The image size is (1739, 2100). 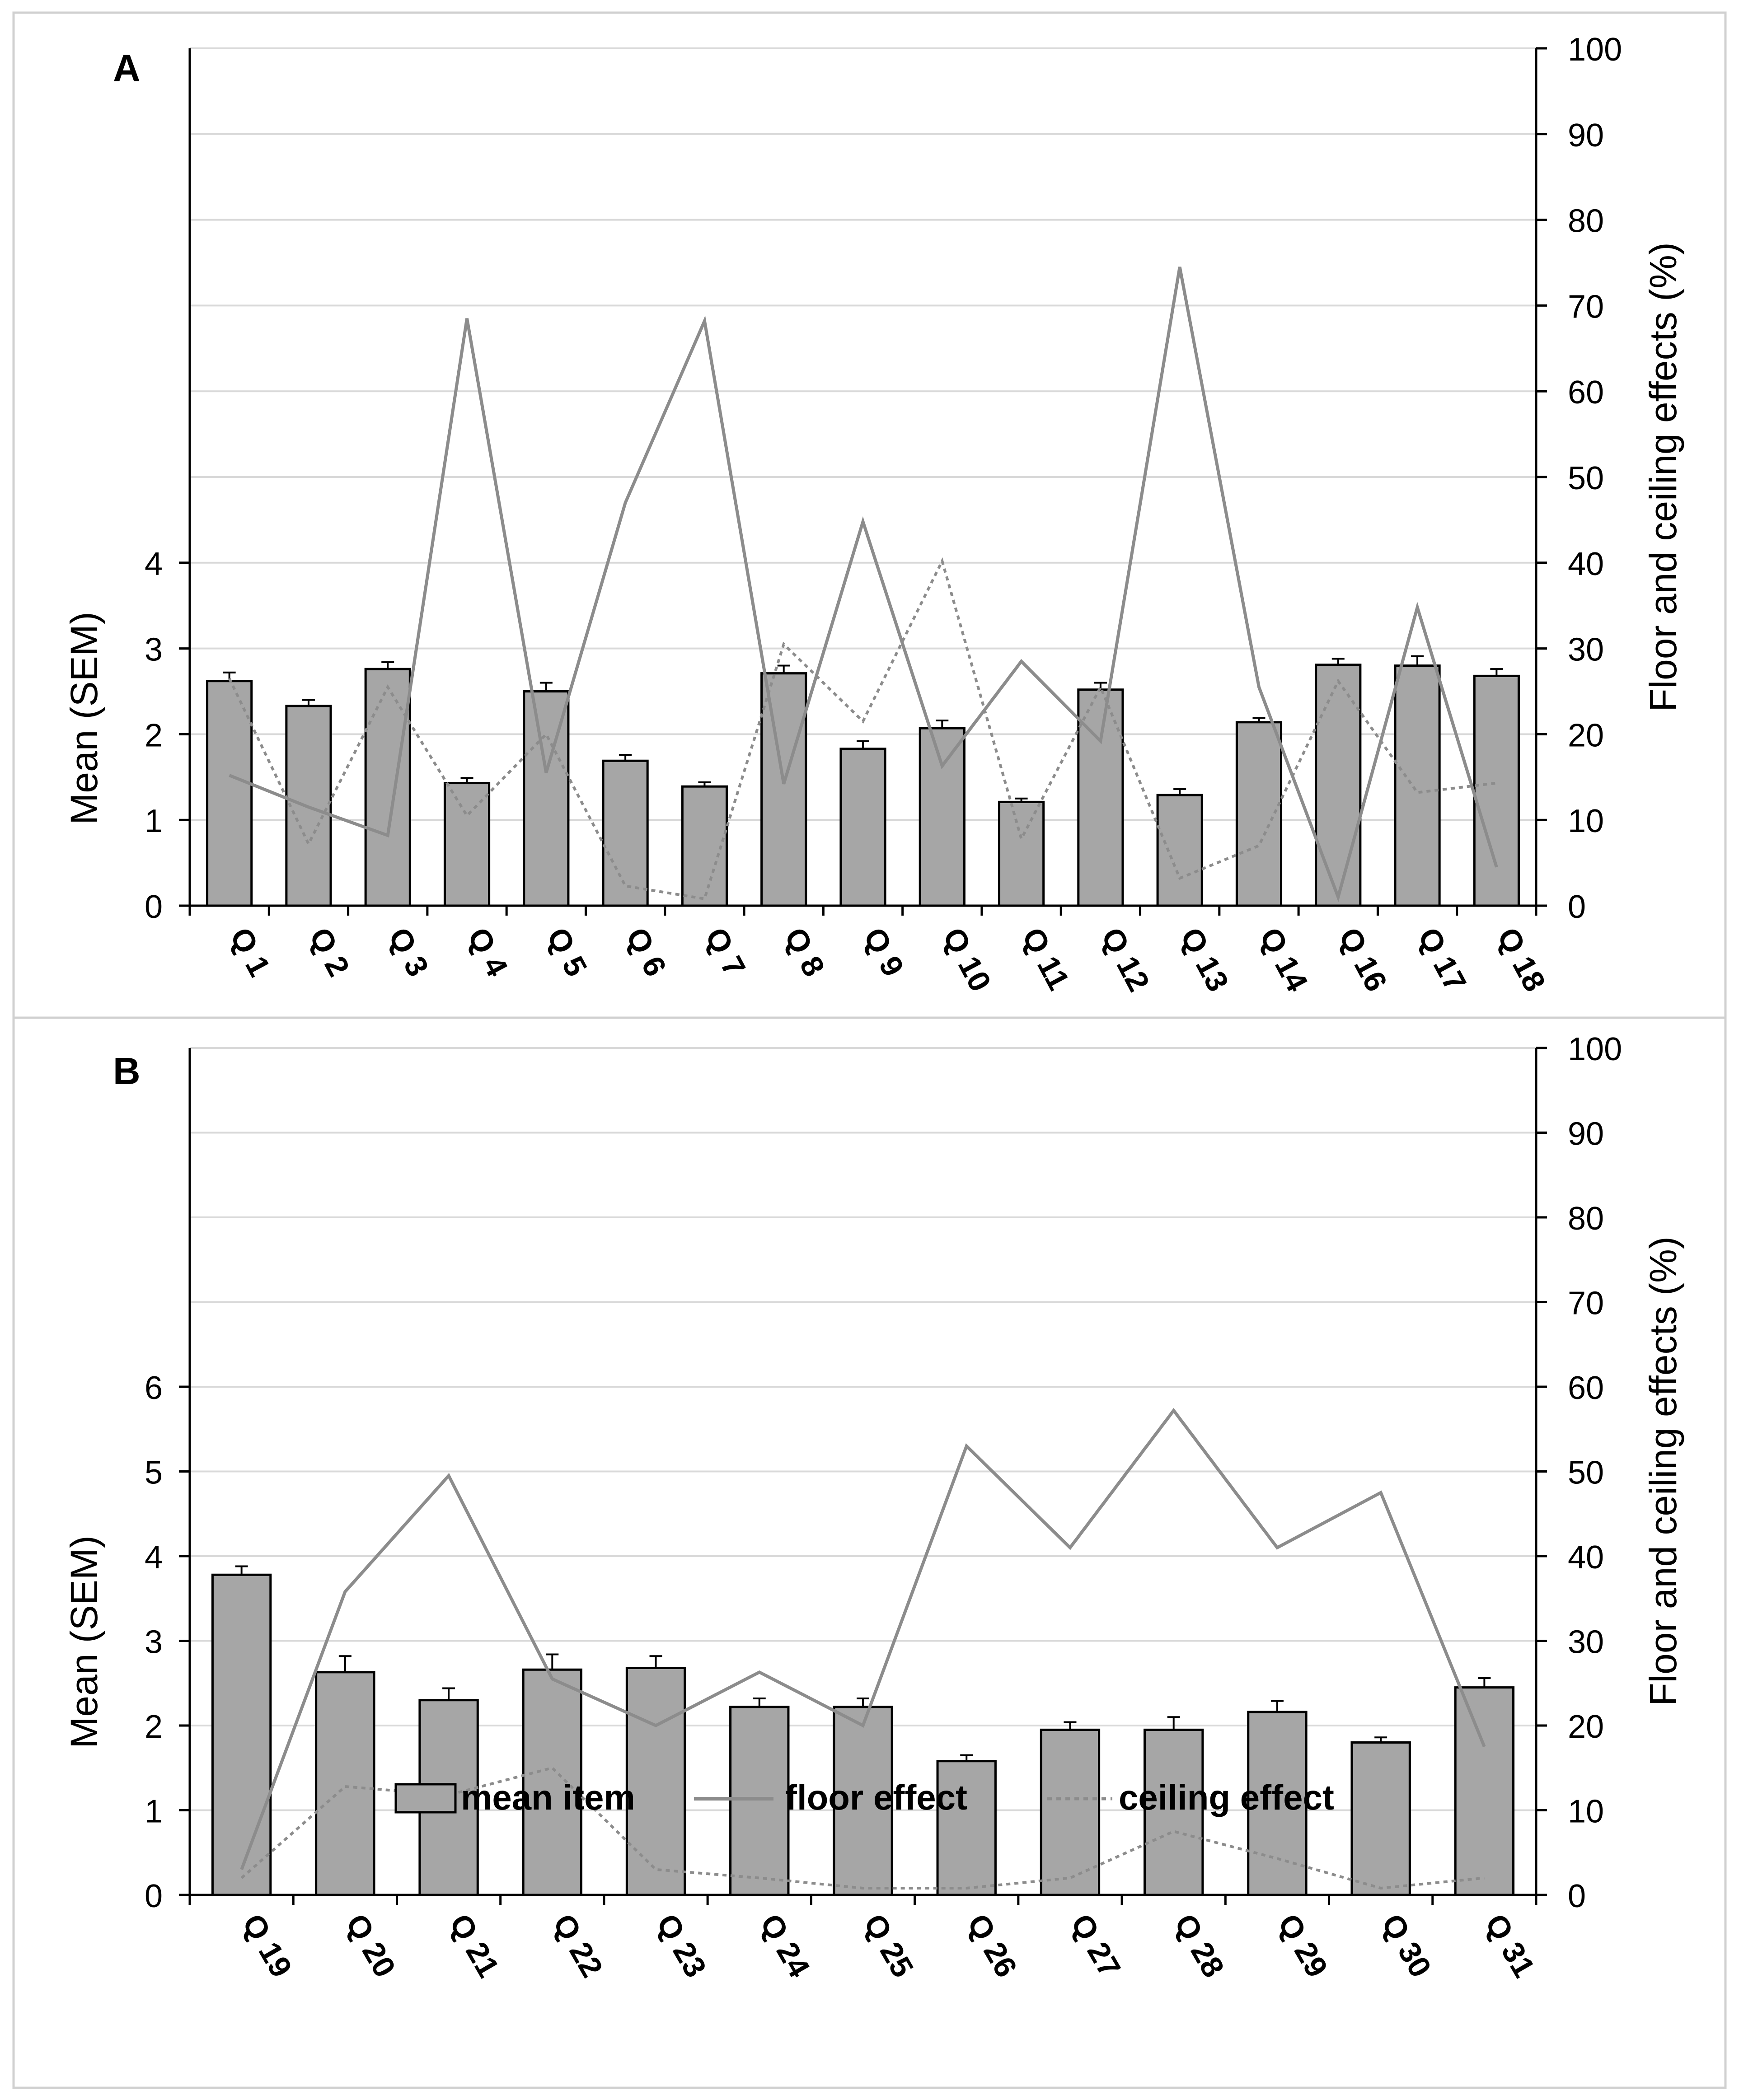 I want to click on legend-swatch-mean-item, so click(x=425, y=1798).